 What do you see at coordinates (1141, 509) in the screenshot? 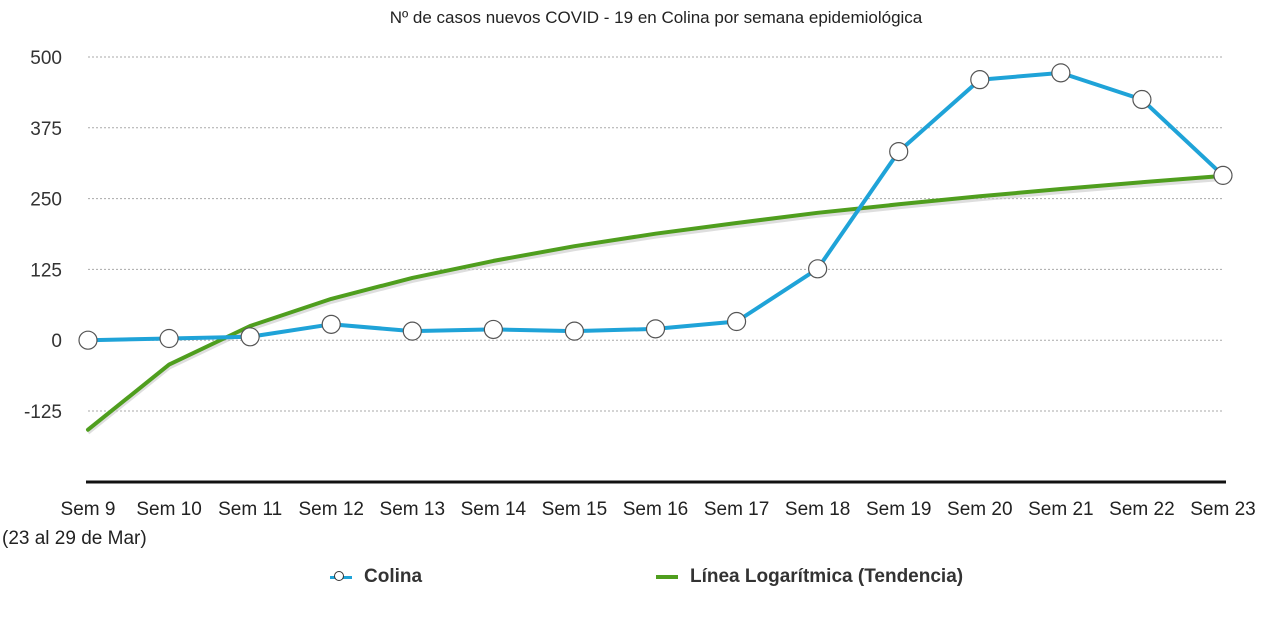
I see `x-tick-label: Sem 22` at bounding box center [1141, 509].